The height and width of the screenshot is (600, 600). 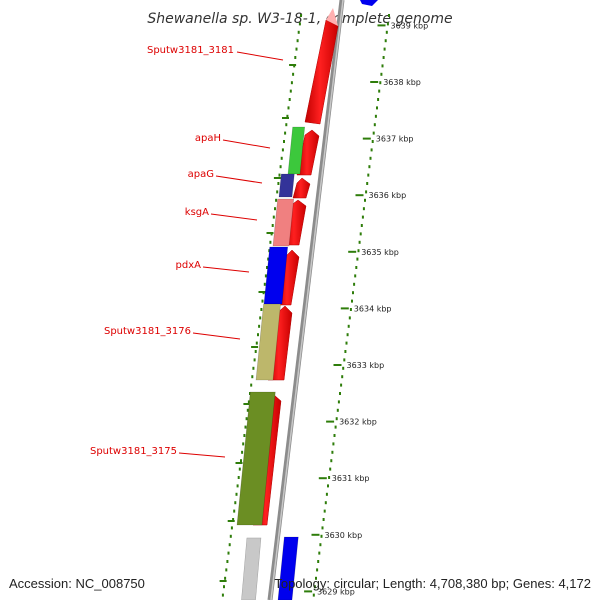 What do you see at coordinates (369, 3) in the screenshot?
I see `cds-arrow-blue` at bounding box center [369, 3].